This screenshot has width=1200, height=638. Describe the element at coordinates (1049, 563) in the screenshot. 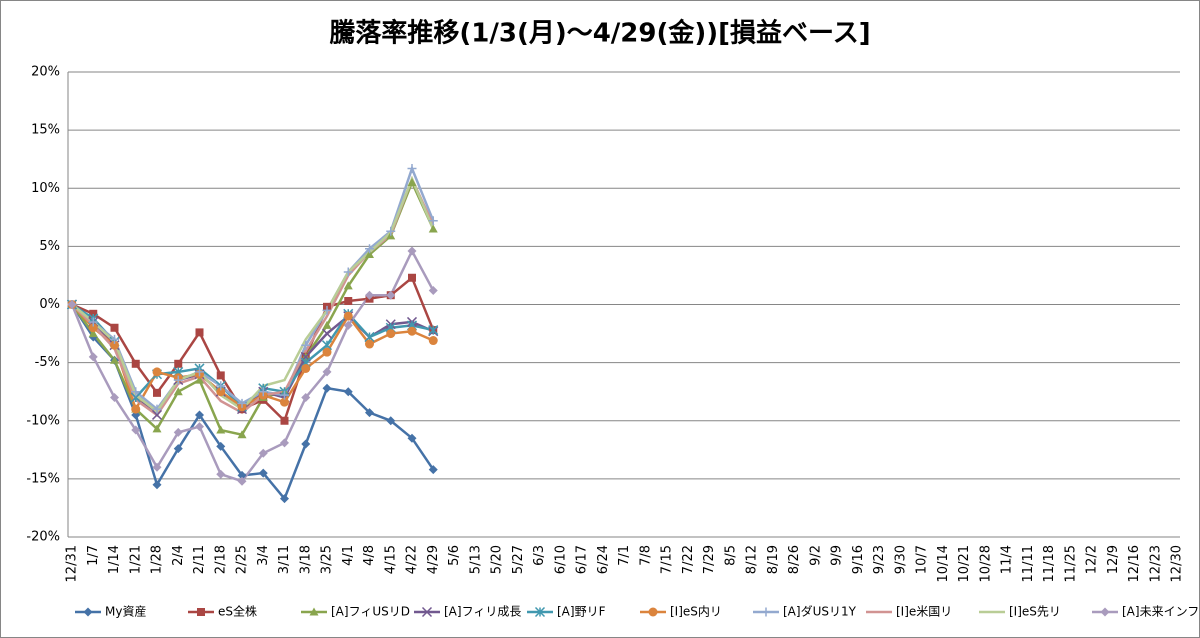

I see `x-tick-label: 11/18` at that location.